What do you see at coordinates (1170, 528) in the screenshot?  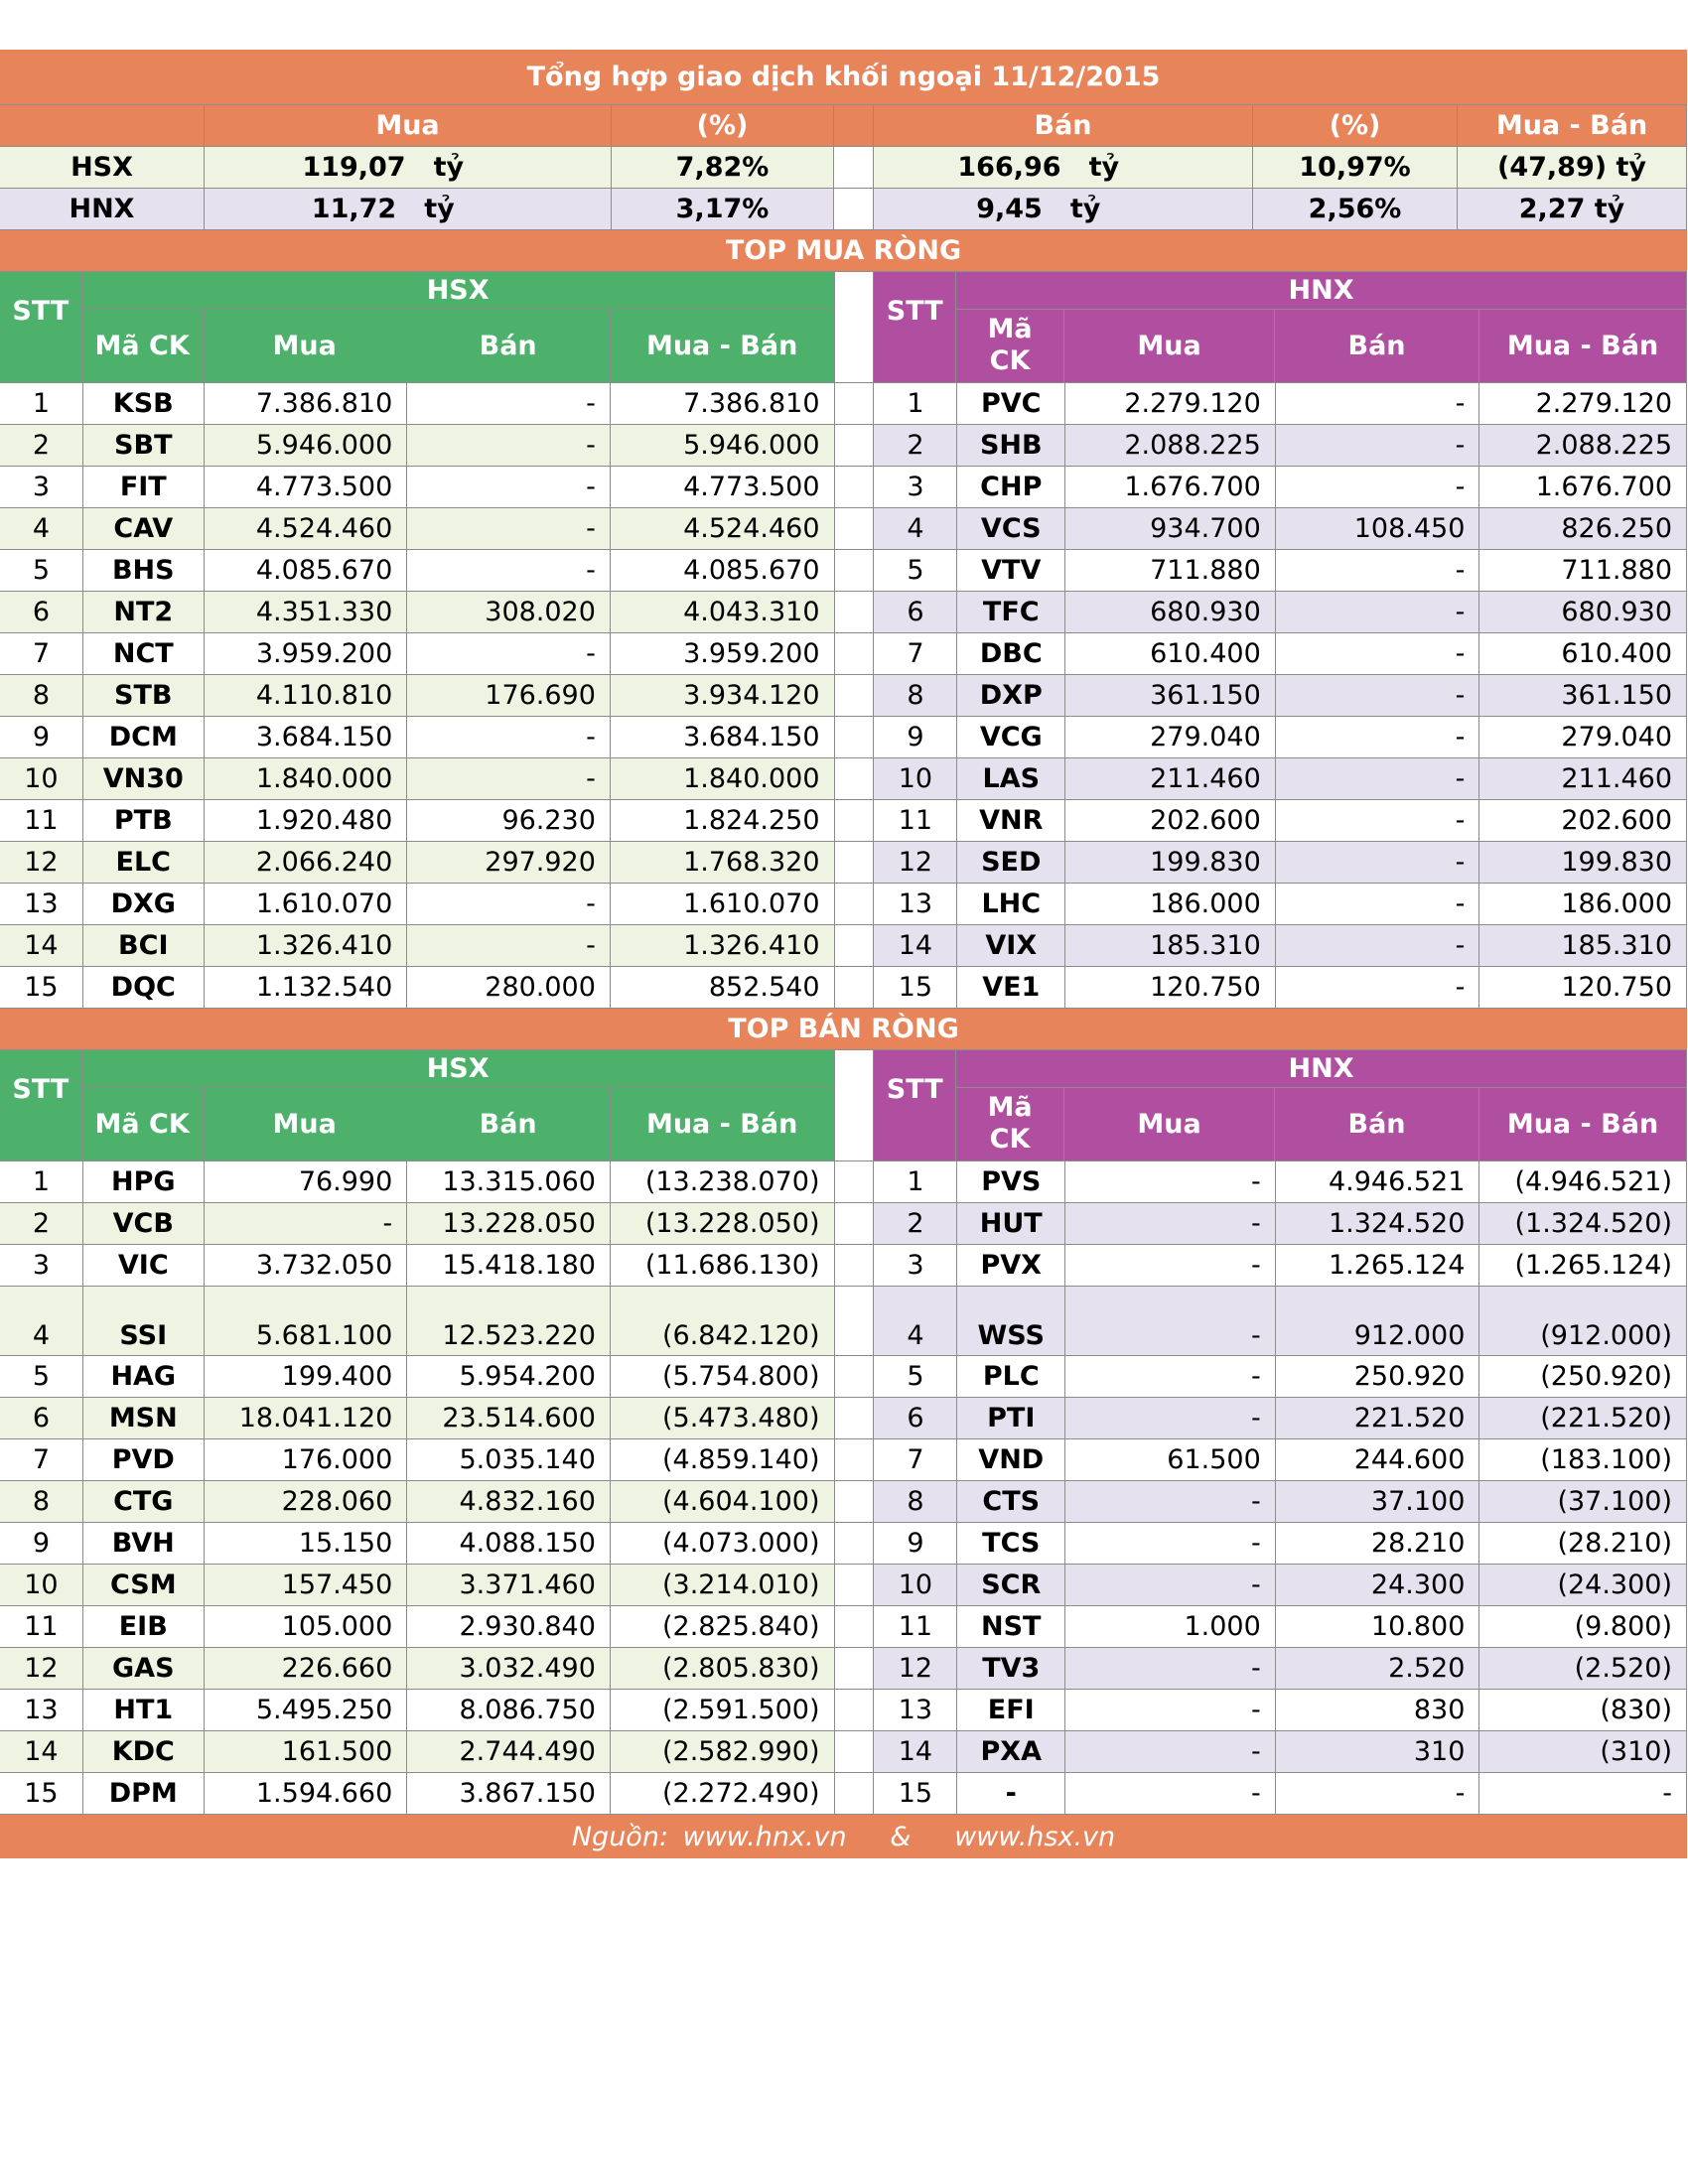 I see `cell-mua: 934.700` at bounding box center [1170, 528].